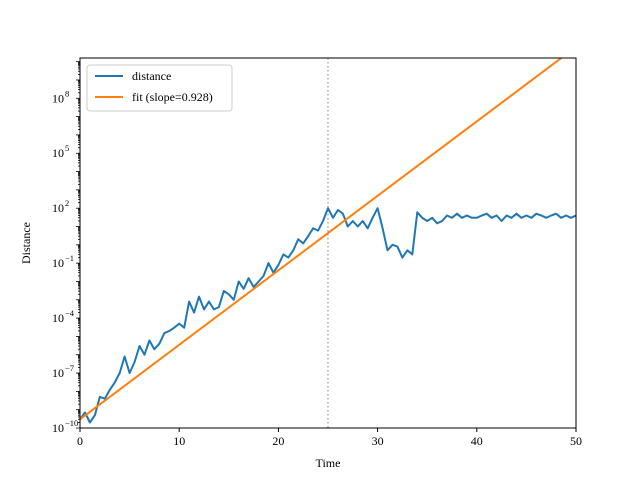  I want to click on x-tick-label: 10, so click(179, 441).